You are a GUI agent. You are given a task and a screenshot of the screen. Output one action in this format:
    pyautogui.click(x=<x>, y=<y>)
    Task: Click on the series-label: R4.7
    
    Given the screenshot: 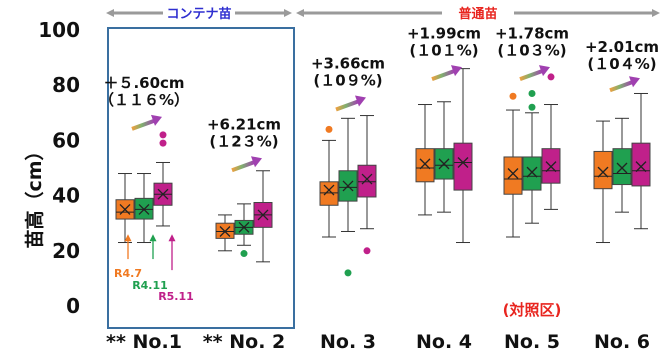 What is the action you would take?
    pyautogui.click(x=128, y=273)
    